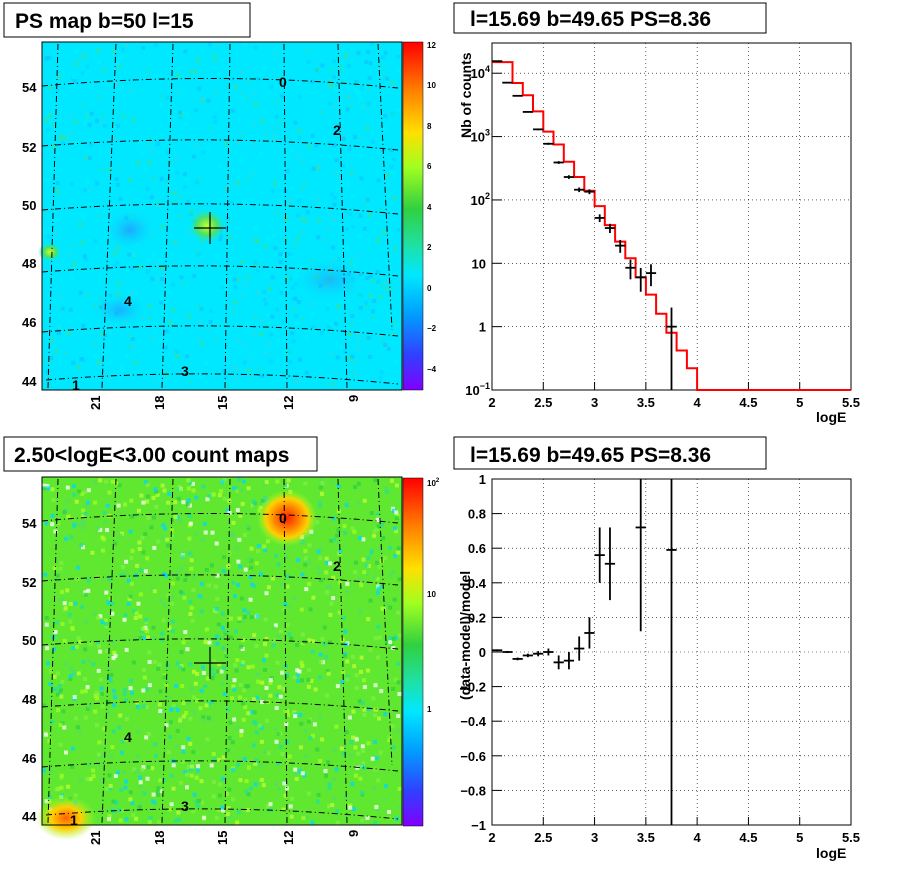 The image size is (898, 871). What do you see at coordinates (543, 837) in the screenshot?
I see `residual-x-tick-label: 2.5` at bounding box center [543, 837].